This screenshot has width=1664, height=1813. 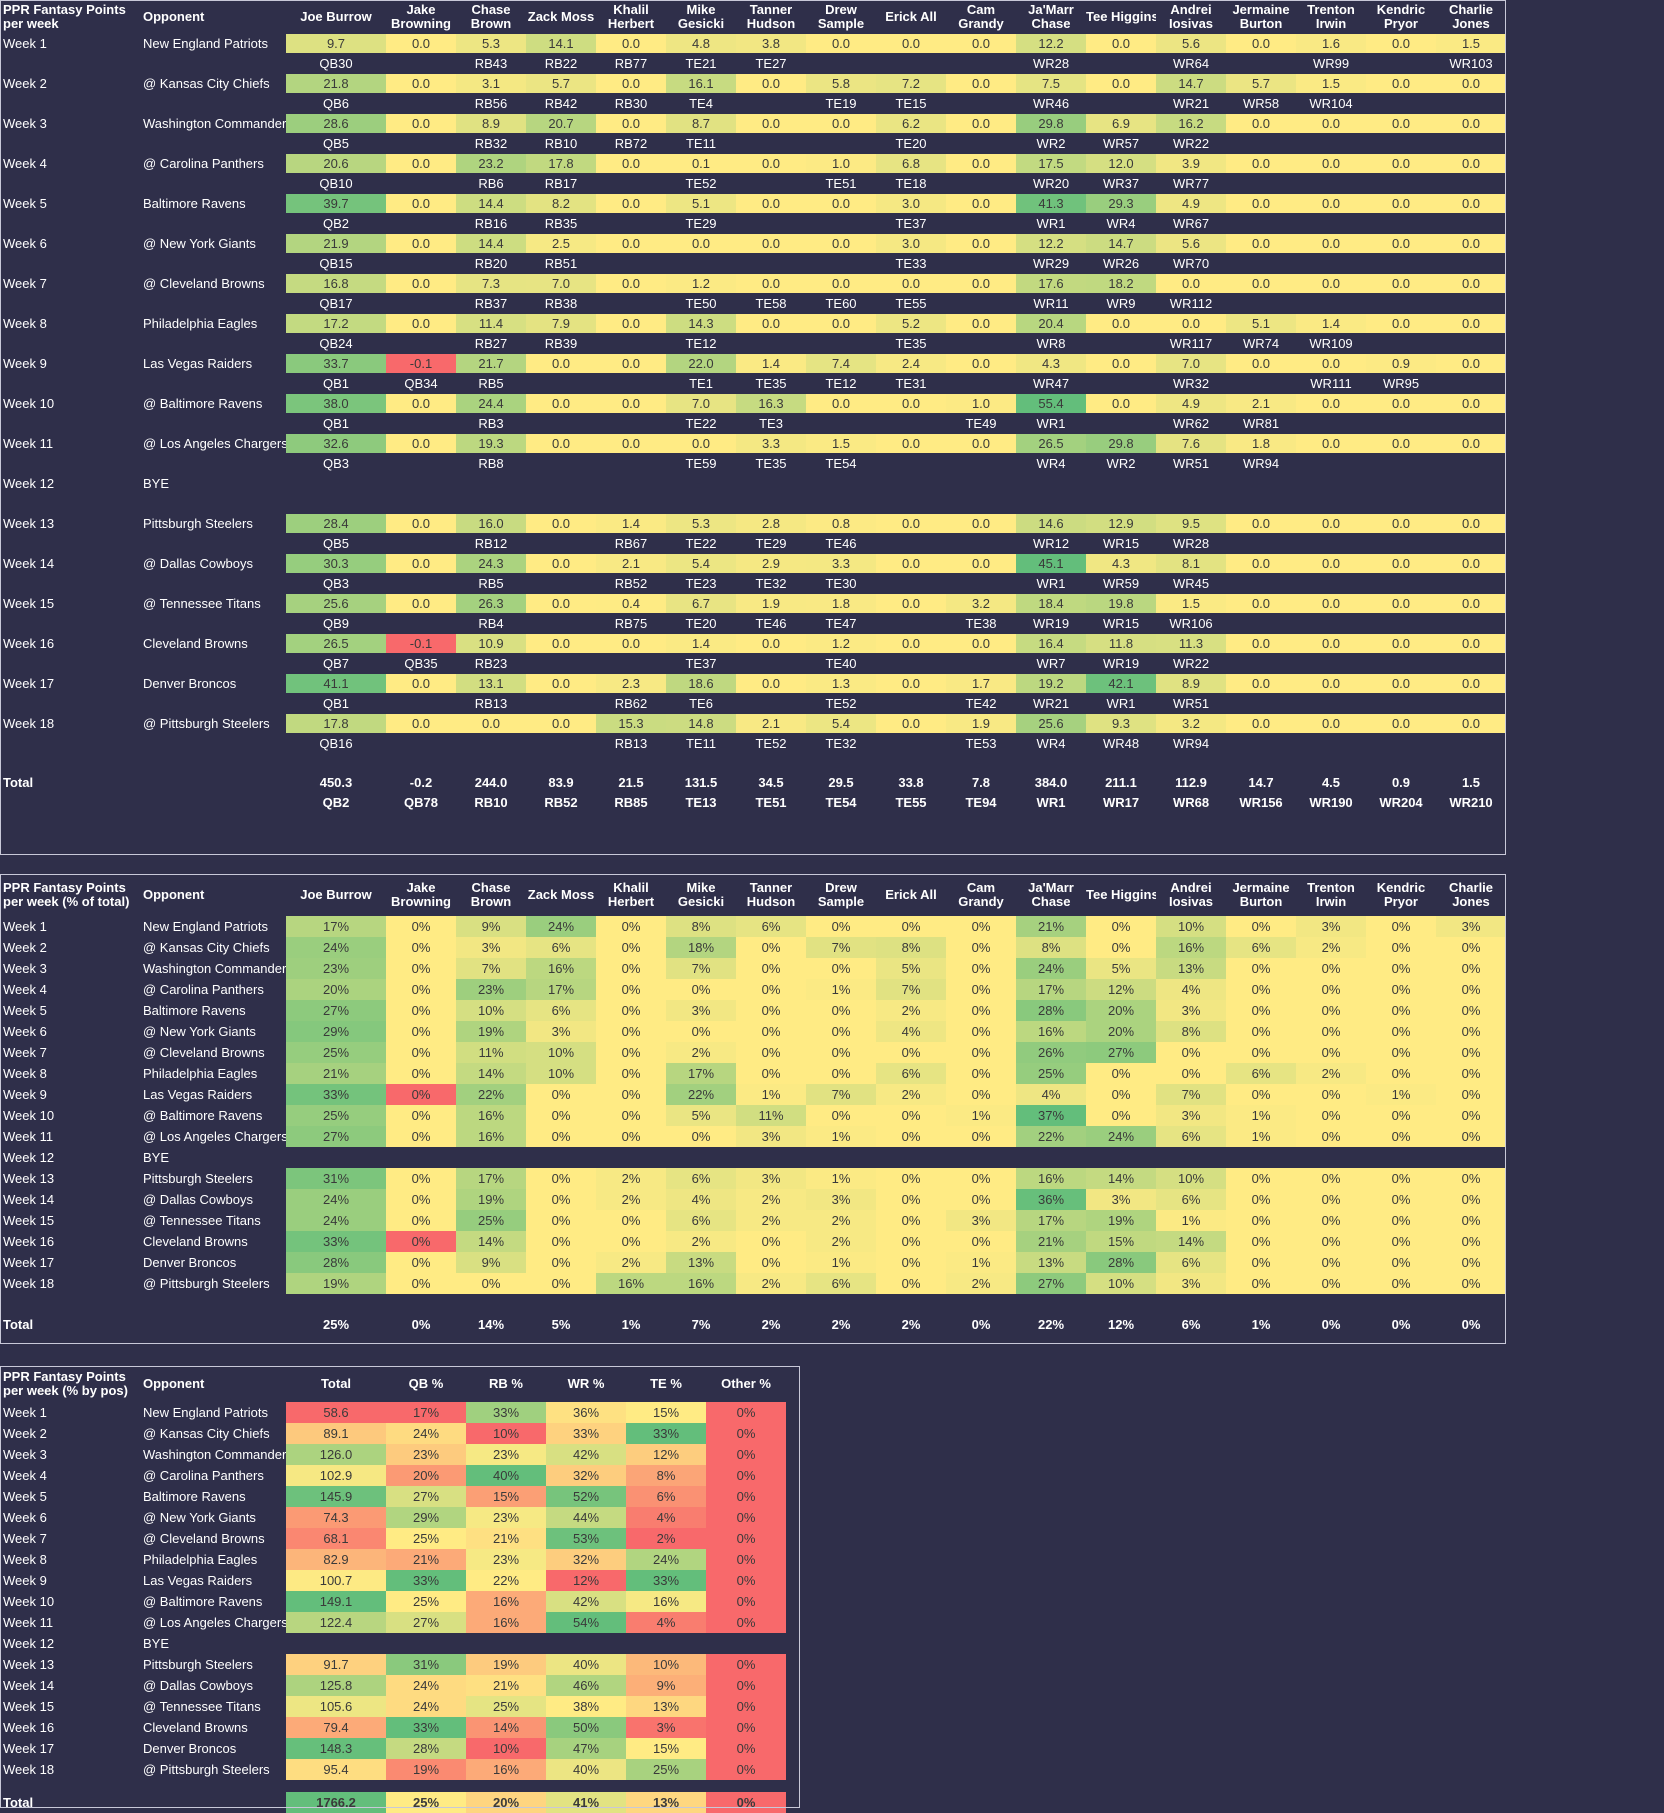 I want to click on week-label: Week 6, so click(x=25, y=243).